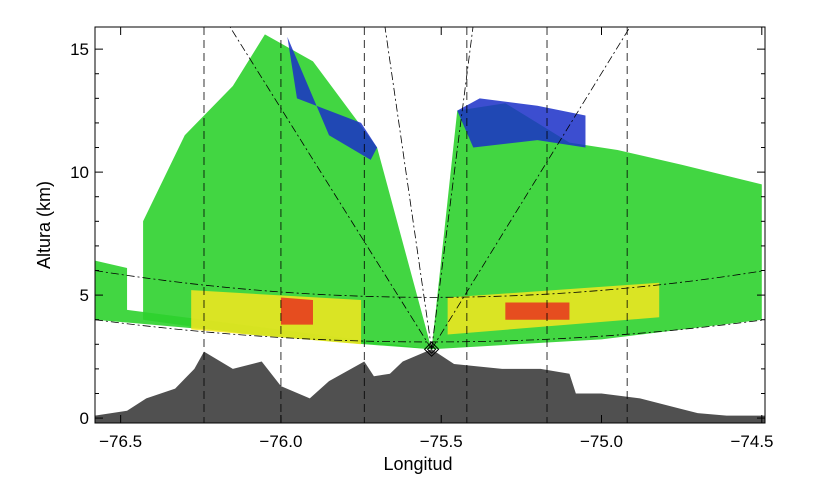  Describe the element at coordinates (79, 172) in the screenshot. I see `y-tick-label: 10` at that location.